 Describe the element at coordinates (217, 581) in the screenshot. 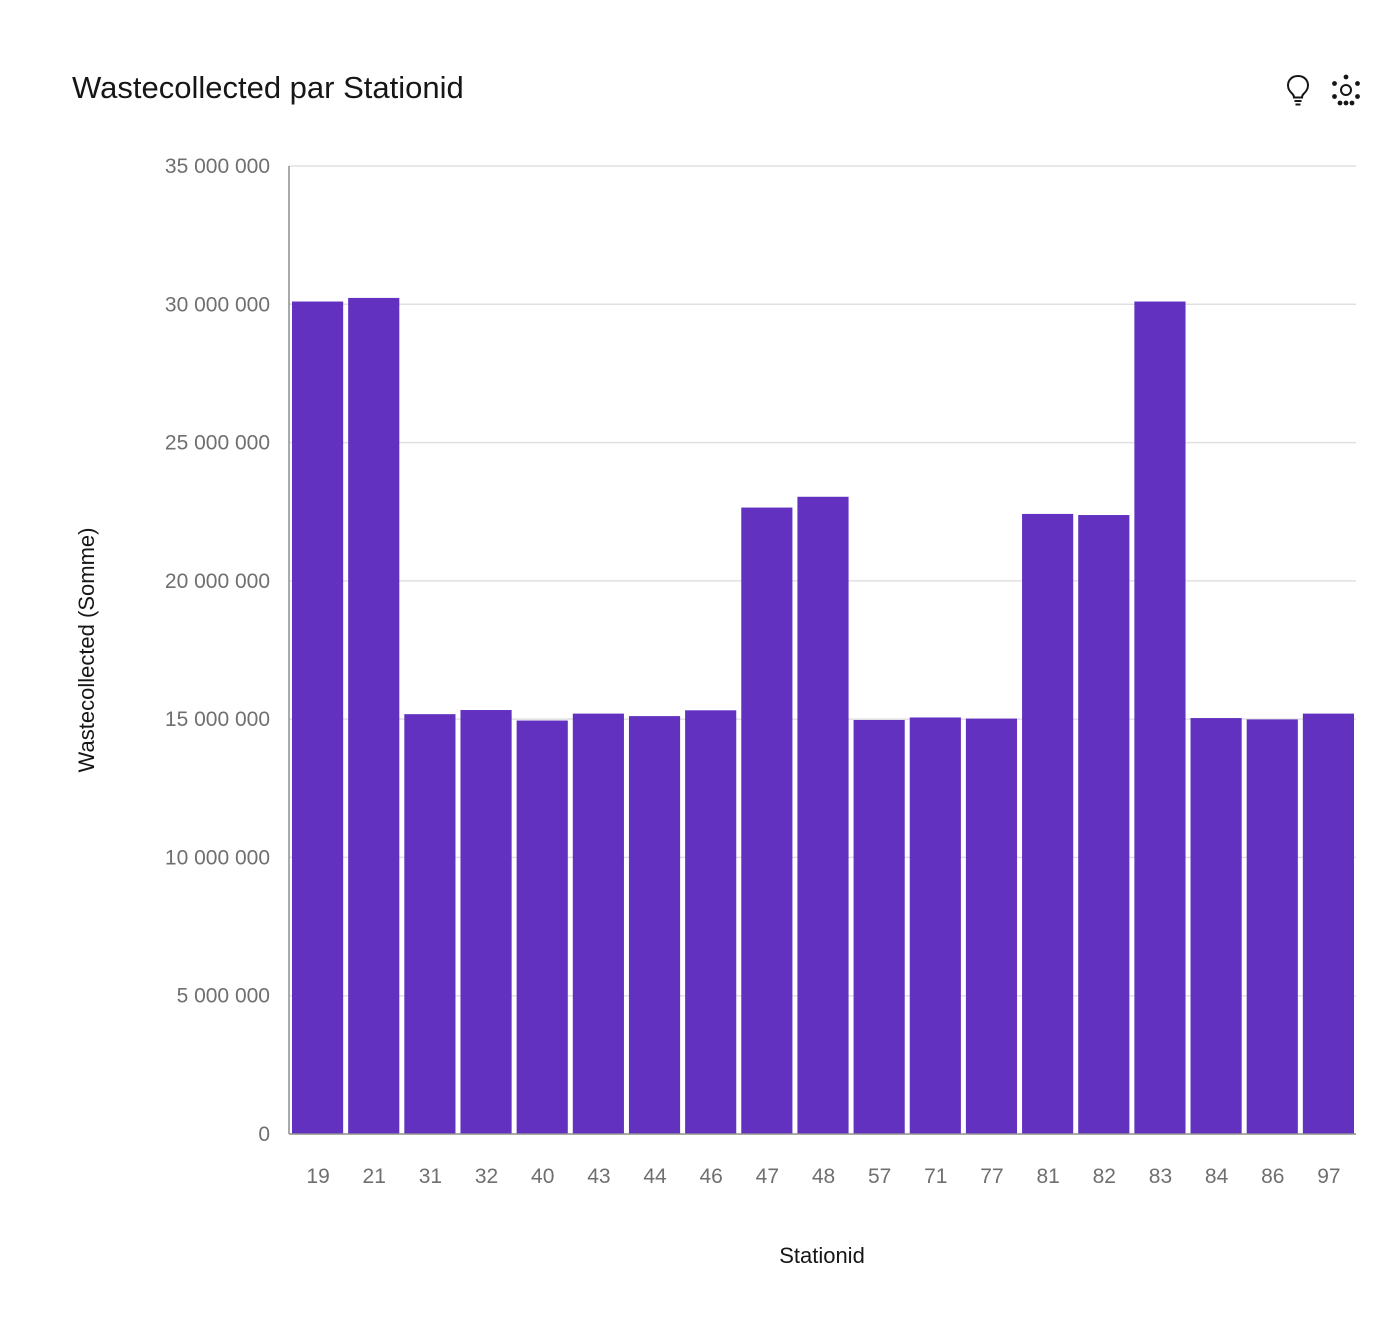

I see `y-tick-label: 20 000 000` at that location.